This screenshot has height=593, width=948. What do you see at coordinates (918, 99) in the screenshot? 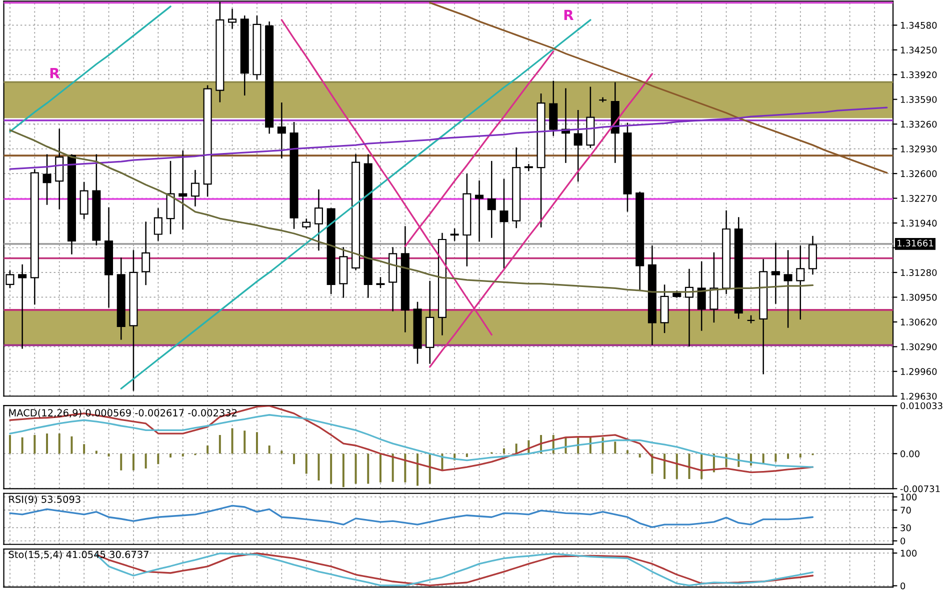
I see `y-tick-label: 1.33590` at bounding box center [918, 99].